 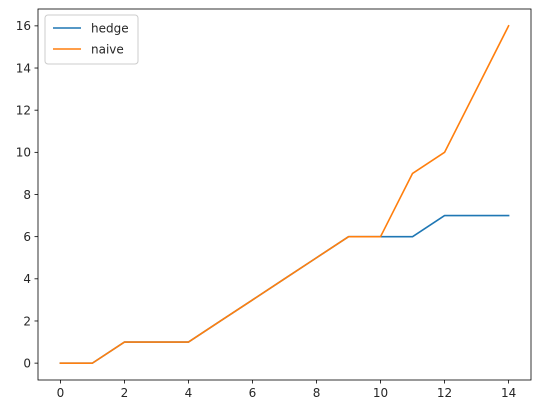 I want to click on y-tick-label: 0, so click(x=27, y=363).